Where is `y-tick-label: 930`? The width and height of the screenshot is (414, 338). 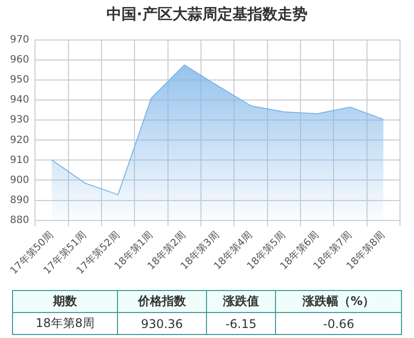 y-tick-label: 930 is located at coordinates (20, 120).